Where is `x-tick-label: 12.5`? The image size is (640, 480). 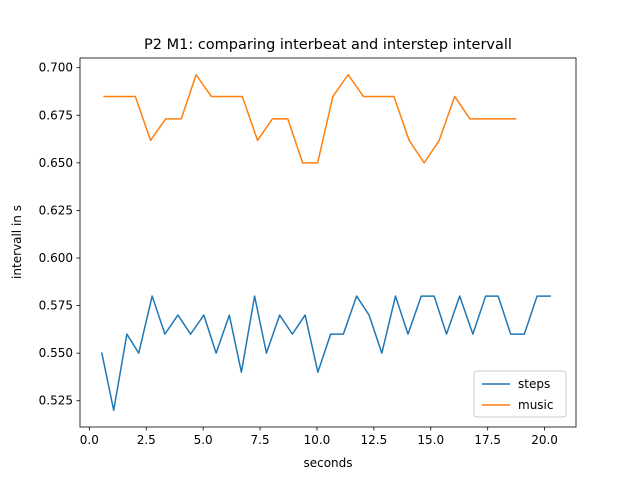 x-tick-label: 12.5 is located at coordinates (374, 440).